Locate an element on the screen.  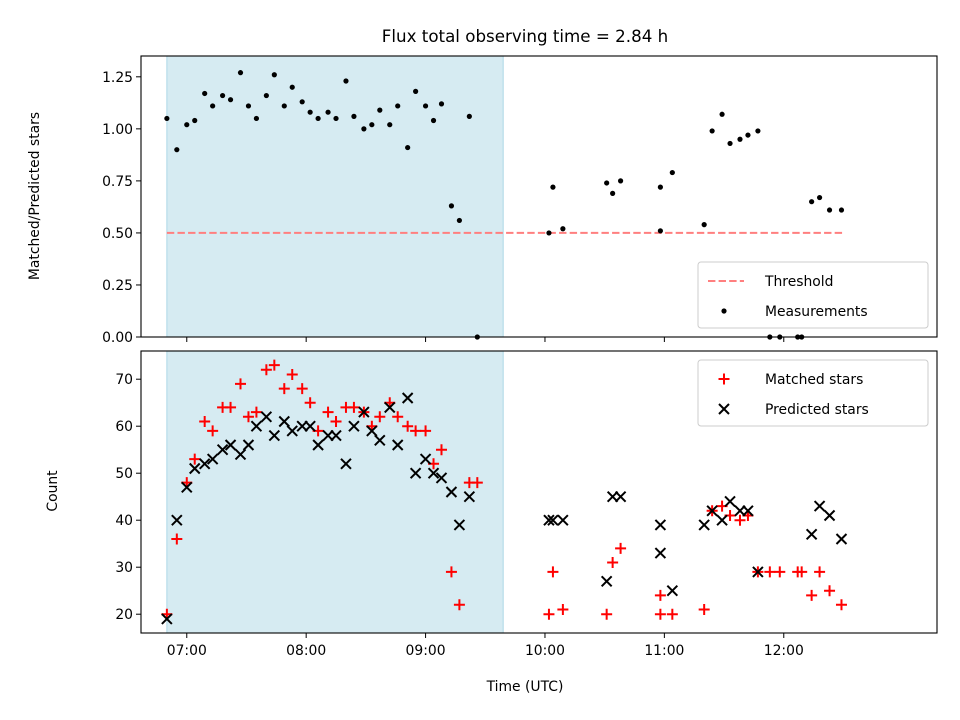
legend-entry-label: Predicted stars is located at coordinates (817, 410).